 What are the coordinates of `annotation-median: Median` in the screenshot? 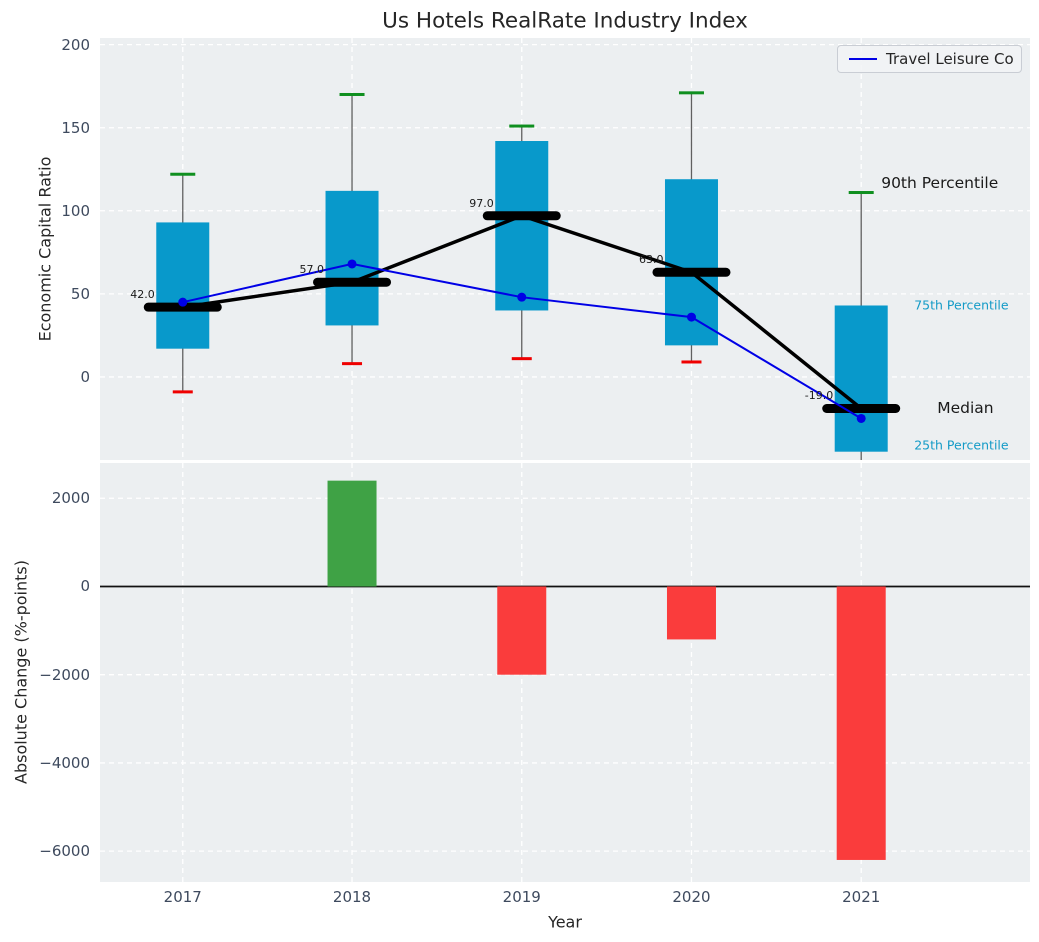 It's located at (965, 408).